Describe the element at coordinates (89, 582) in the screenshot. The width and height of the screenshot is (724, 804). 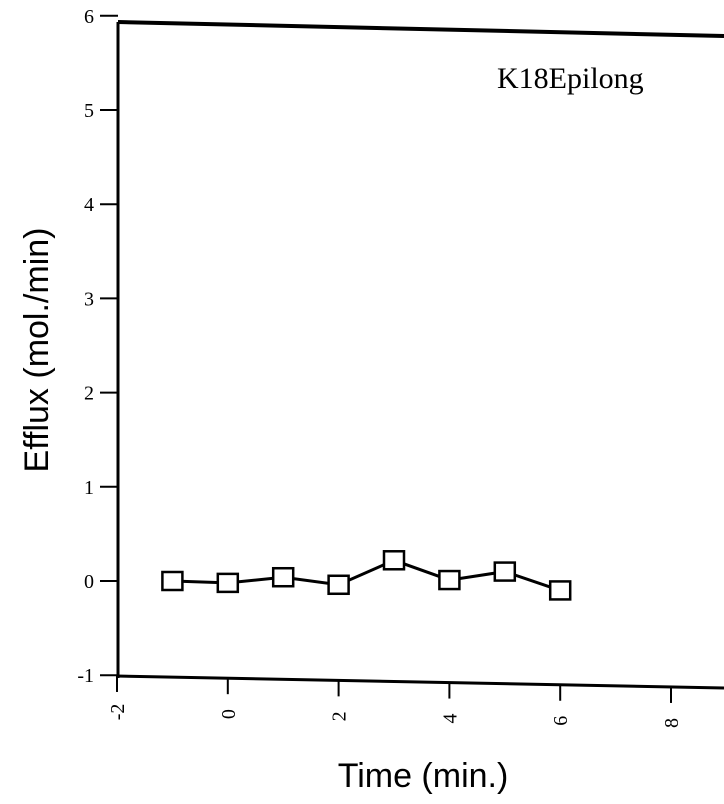
I see `y-tick-label: 0` at that location.